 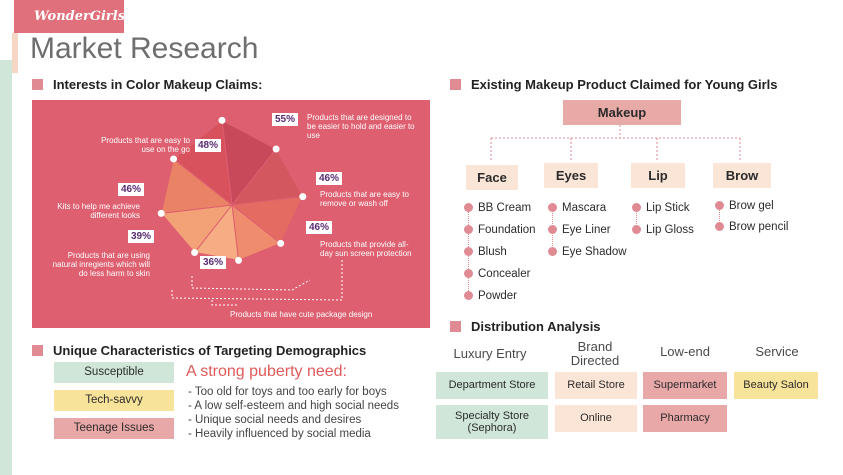 I want to click on list-item: Eye Liner, so click(x=579, y=230).